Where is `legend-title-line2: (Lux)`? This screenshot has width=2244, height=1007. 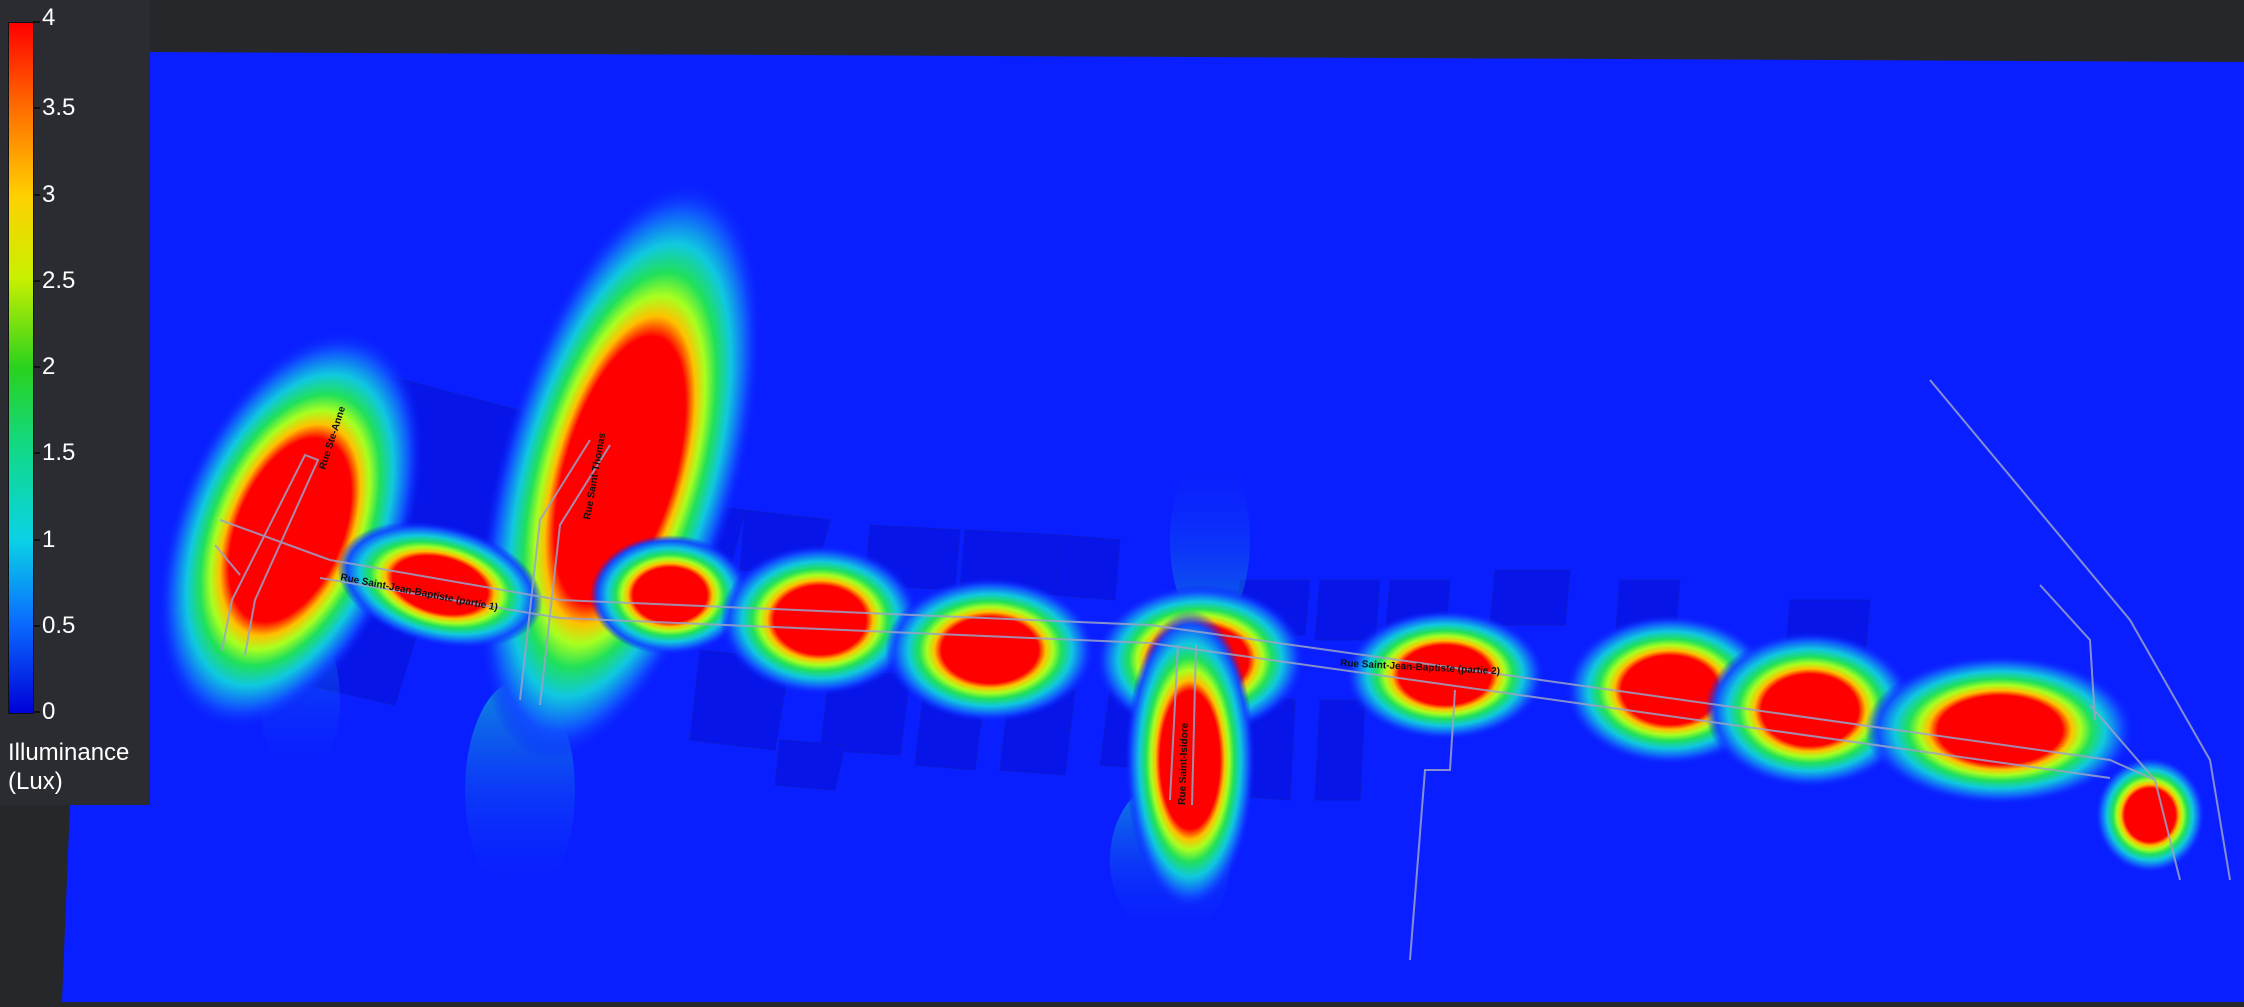
legend-title-line2: (Lux) is located at coordinates (35, 781).